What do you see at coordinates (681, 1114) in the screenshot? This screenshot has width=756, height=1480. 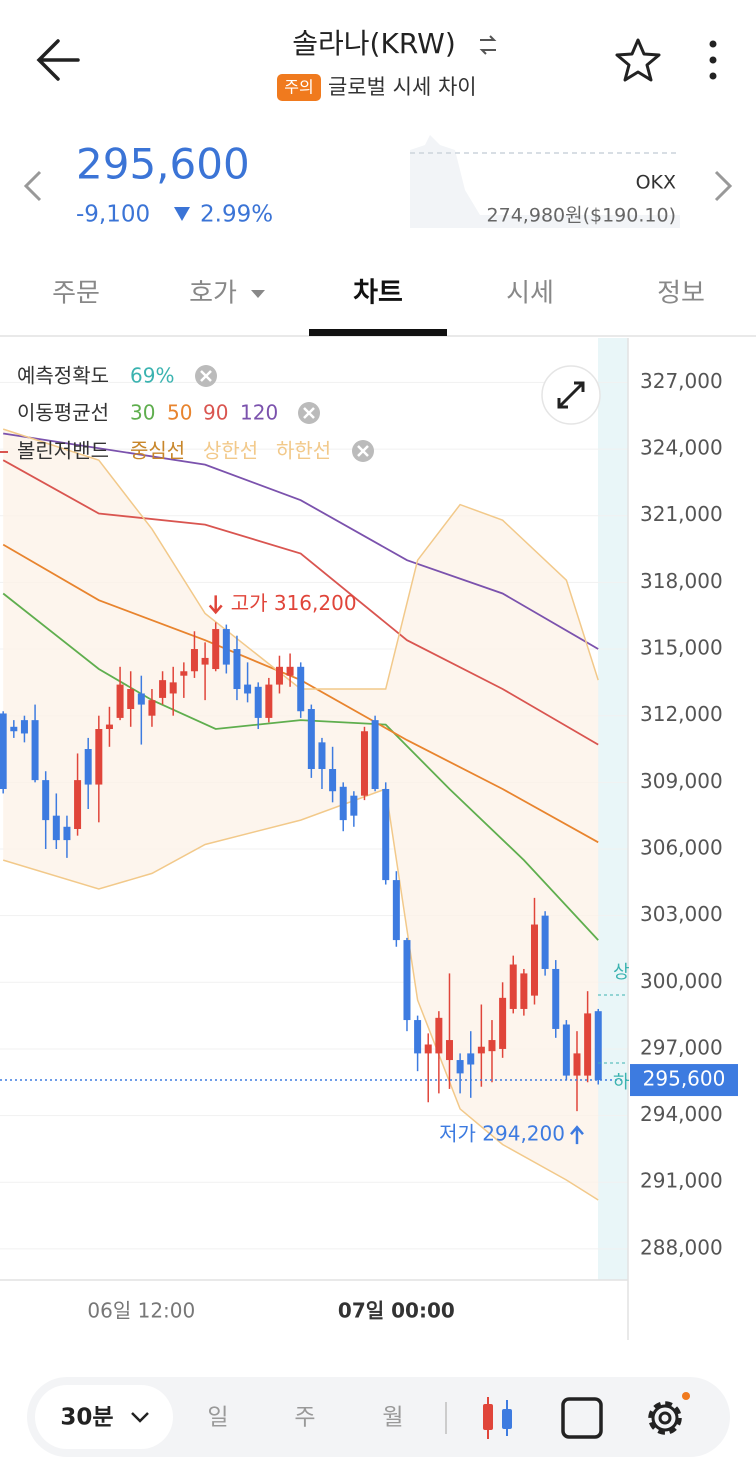 I see `y-tick-label: 294,000` at bounding box center [681, 1114].